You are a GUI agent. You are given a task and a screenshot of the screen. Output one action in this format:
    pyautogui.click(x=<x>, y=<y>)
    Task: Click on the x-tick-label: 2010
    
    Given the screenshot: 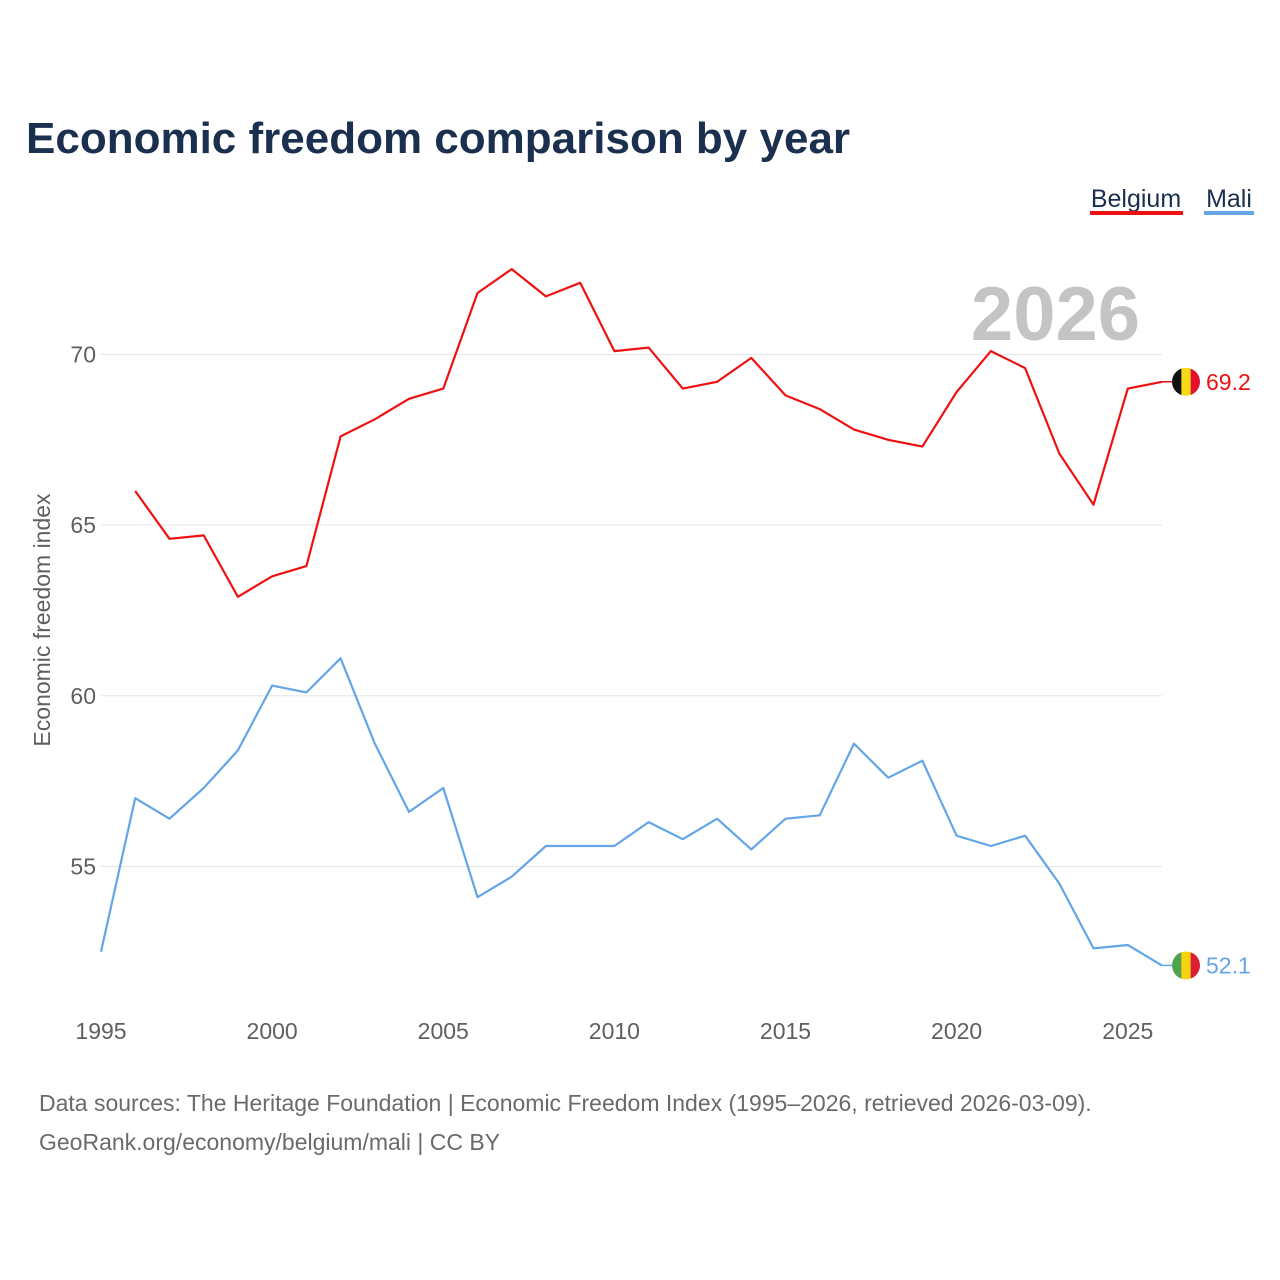 What is the action you would take?
    pyautogui.click(x=614, y=1031)
    